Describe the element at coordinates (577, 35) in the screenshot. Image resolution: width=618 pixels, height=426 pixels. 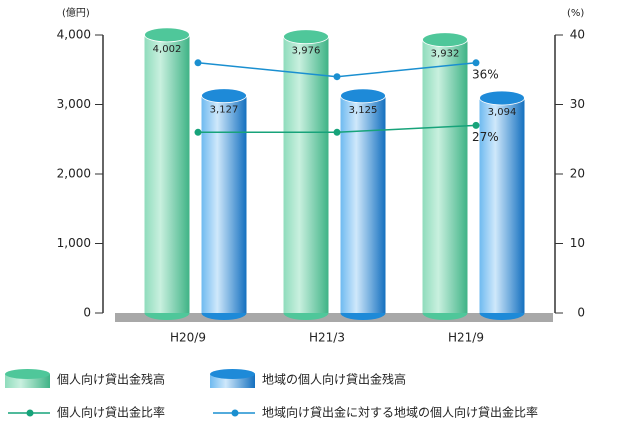
I see `y2-tick-label: 40` at that location.